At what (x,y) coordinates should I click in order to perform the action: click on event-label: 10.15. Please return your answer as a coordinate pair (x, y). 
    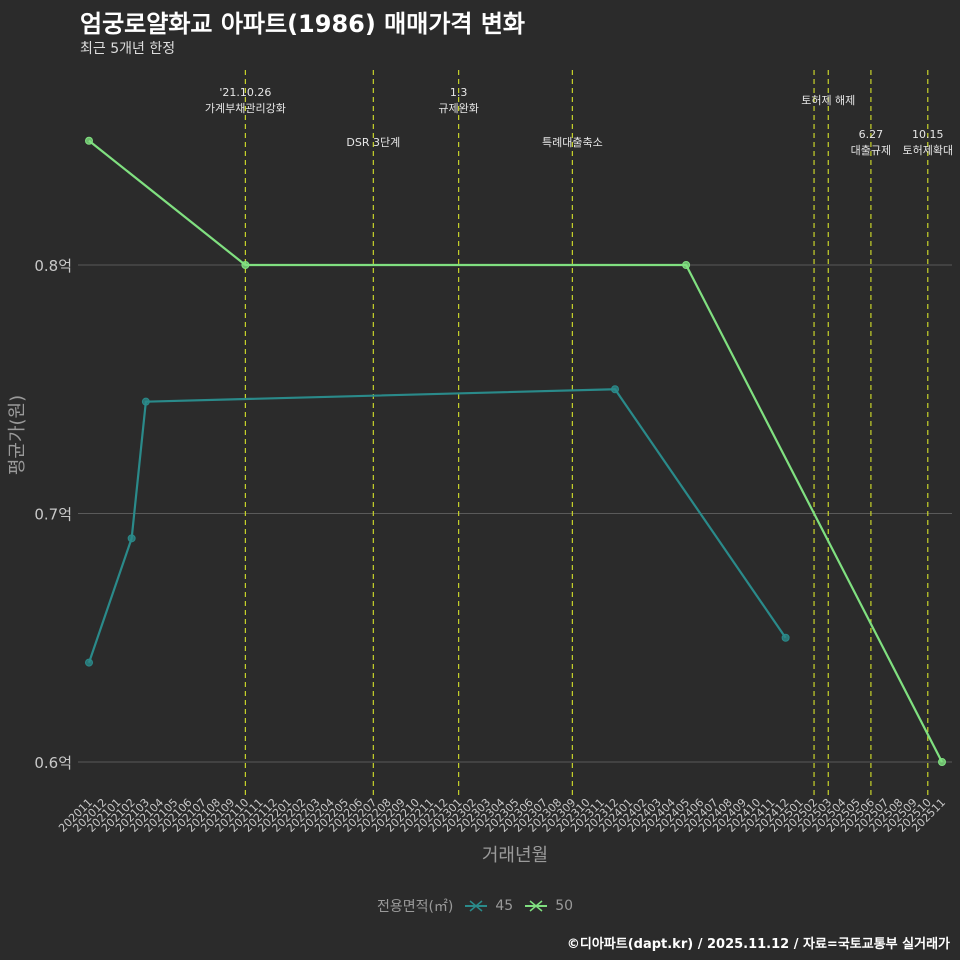
    Looking at the image, I should click on (928, 134).